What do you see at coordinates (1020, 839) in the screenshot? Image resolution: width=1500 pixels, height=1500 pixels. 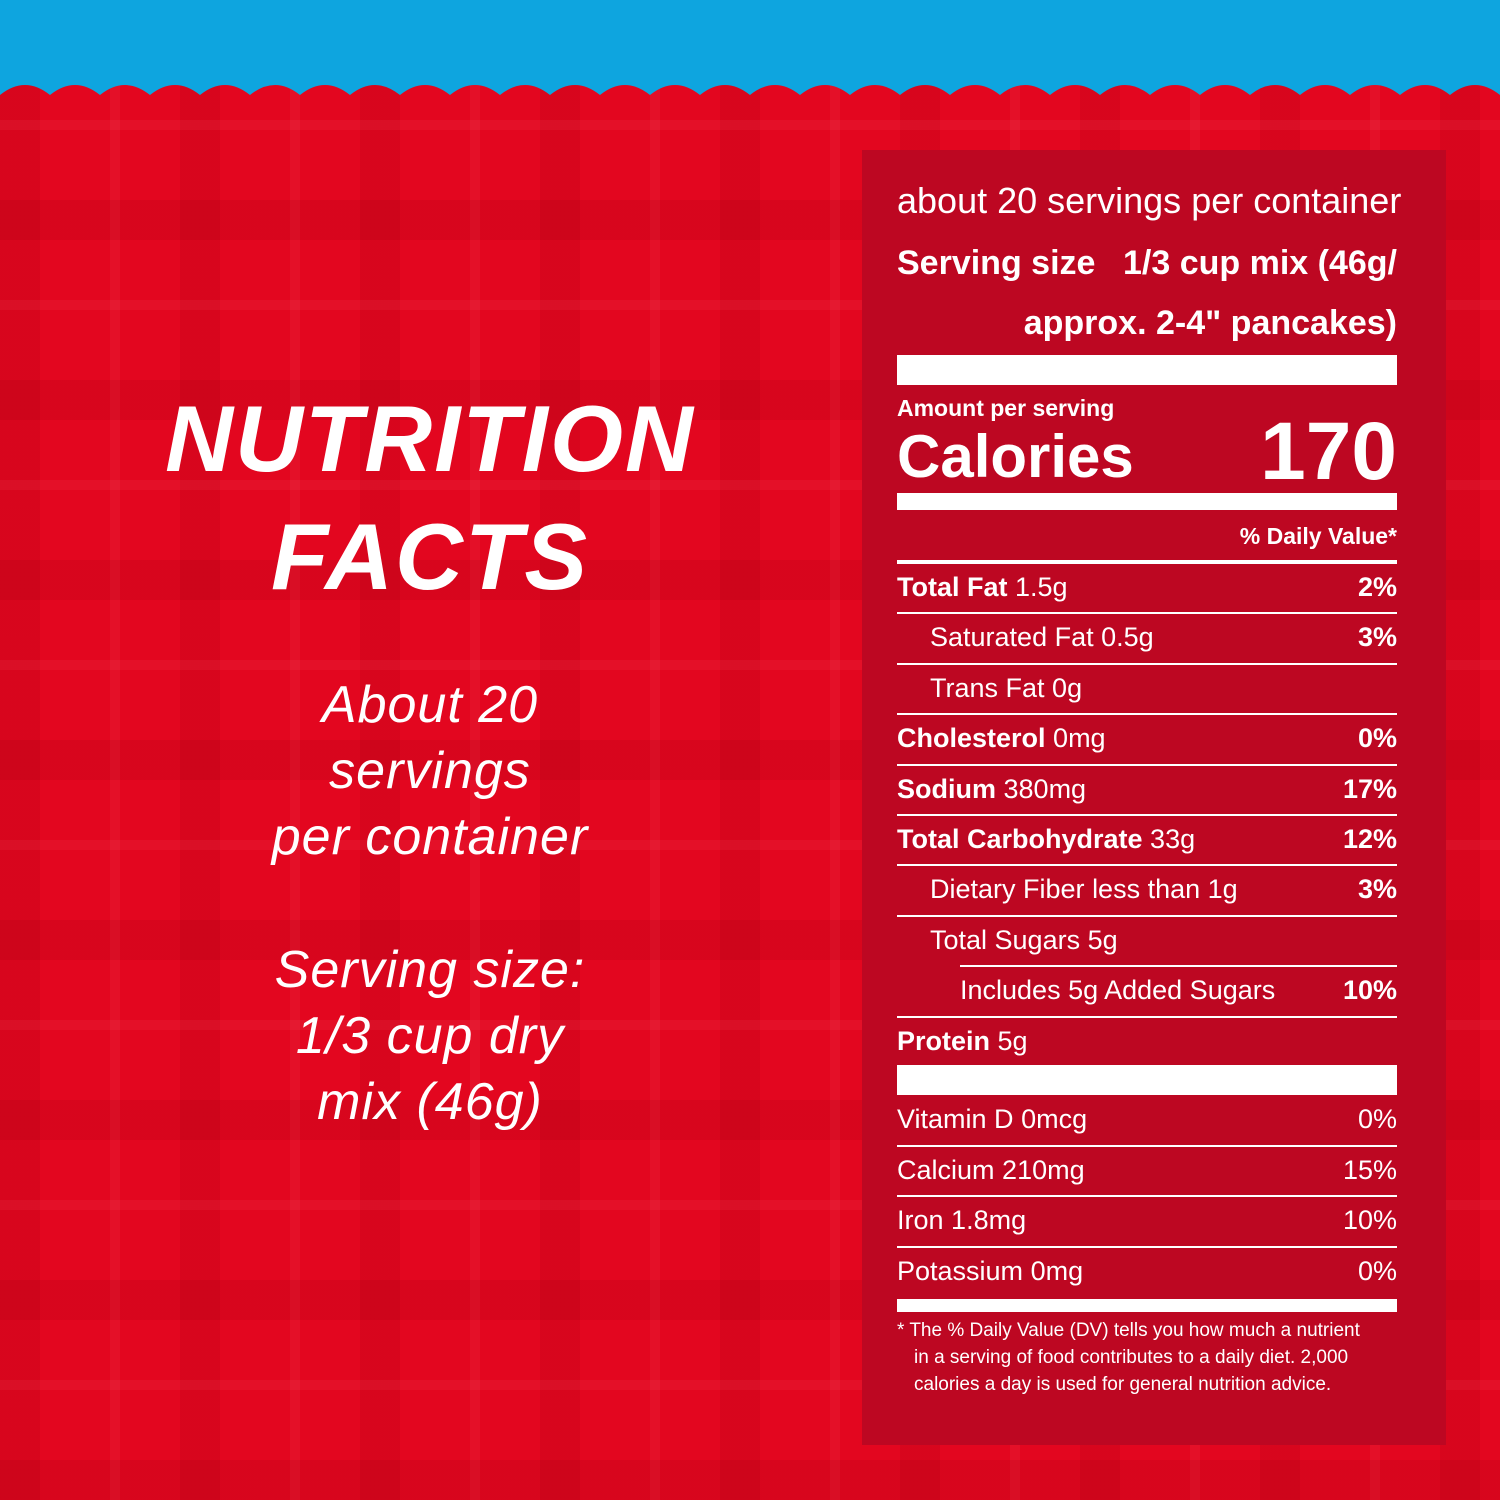 I see `nutrient-name: Total Carbohydrate` at bounding box center [1020, 839].